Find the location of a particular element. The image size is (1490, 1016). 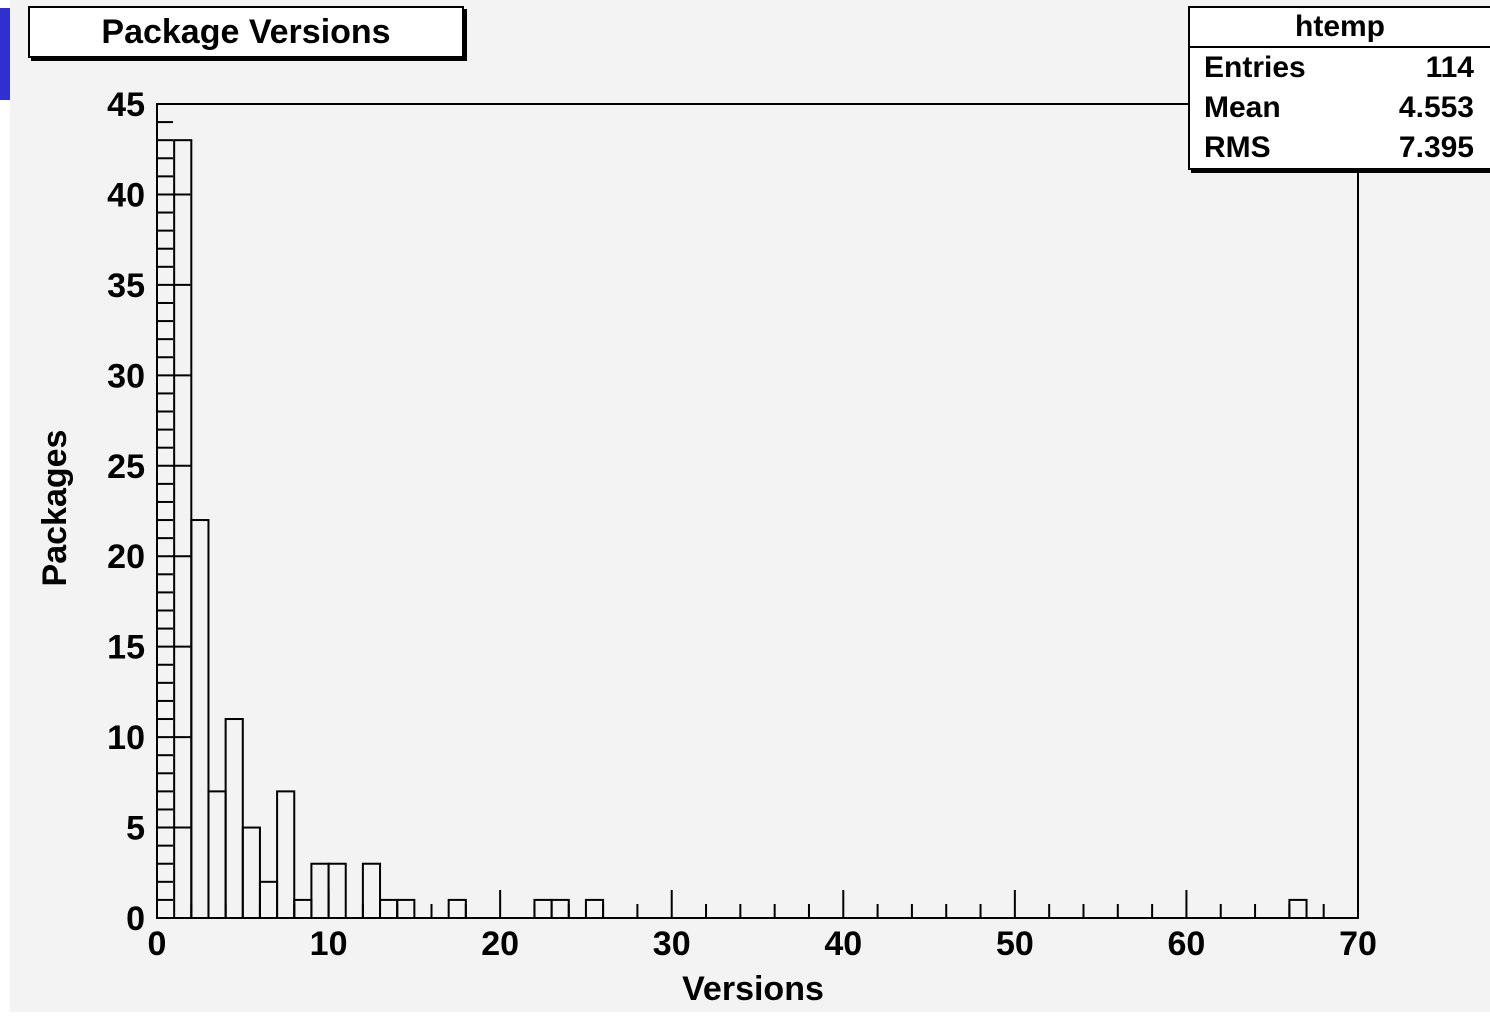

x-tick-label: 60 is located at coordinates (1187, 944).